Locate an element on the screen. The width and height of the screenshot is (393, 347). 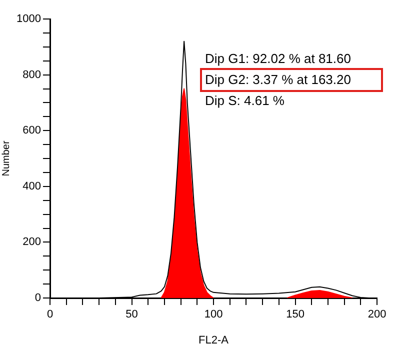
y-tick-label: 400 is located at coordinates (31, 186).